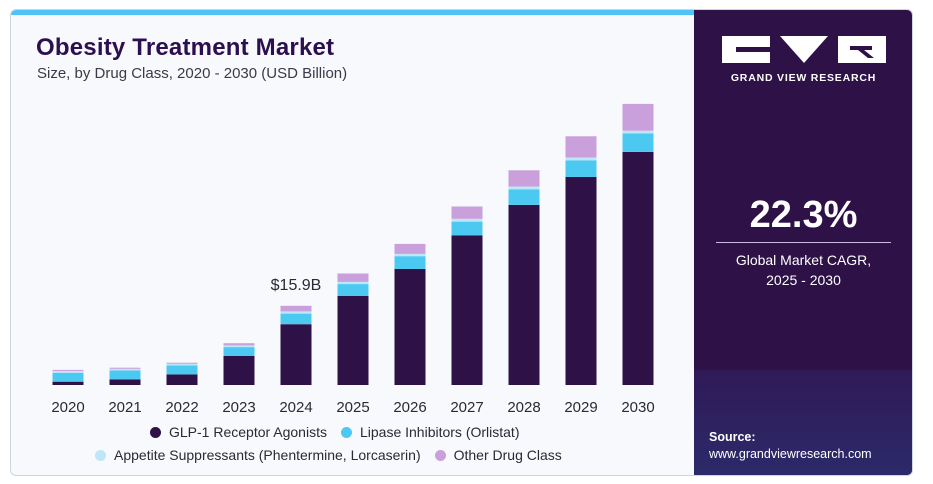  What do you see at coordinates (181, 407) in the screenshot?
I see `x-tick-label-2022: 2022` at bounding box center [181, 407].